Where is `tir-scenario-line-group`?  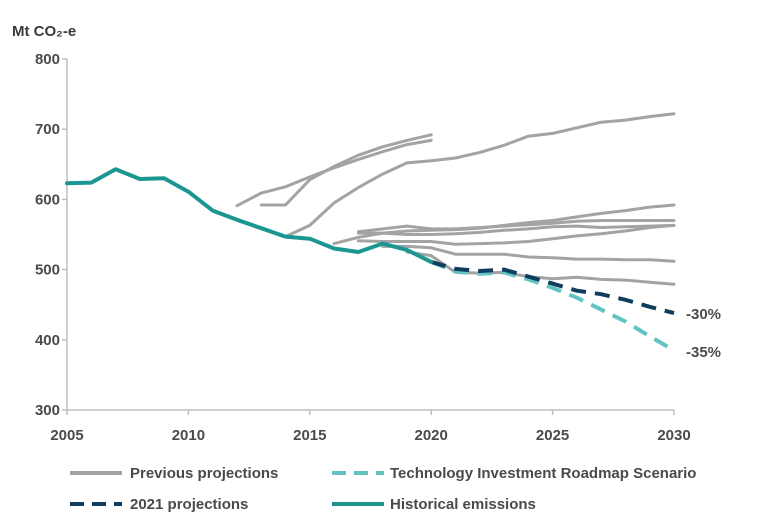
tir-scenario-line-group is located at coordinates (552, 306).